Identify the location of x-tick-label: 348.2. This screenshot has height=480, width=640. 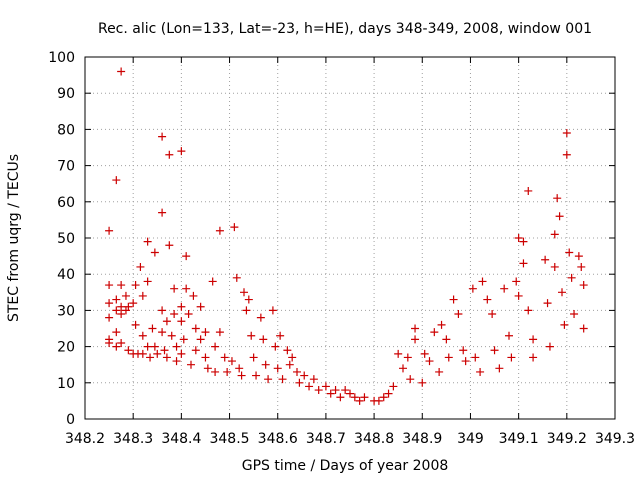
(85, 439).